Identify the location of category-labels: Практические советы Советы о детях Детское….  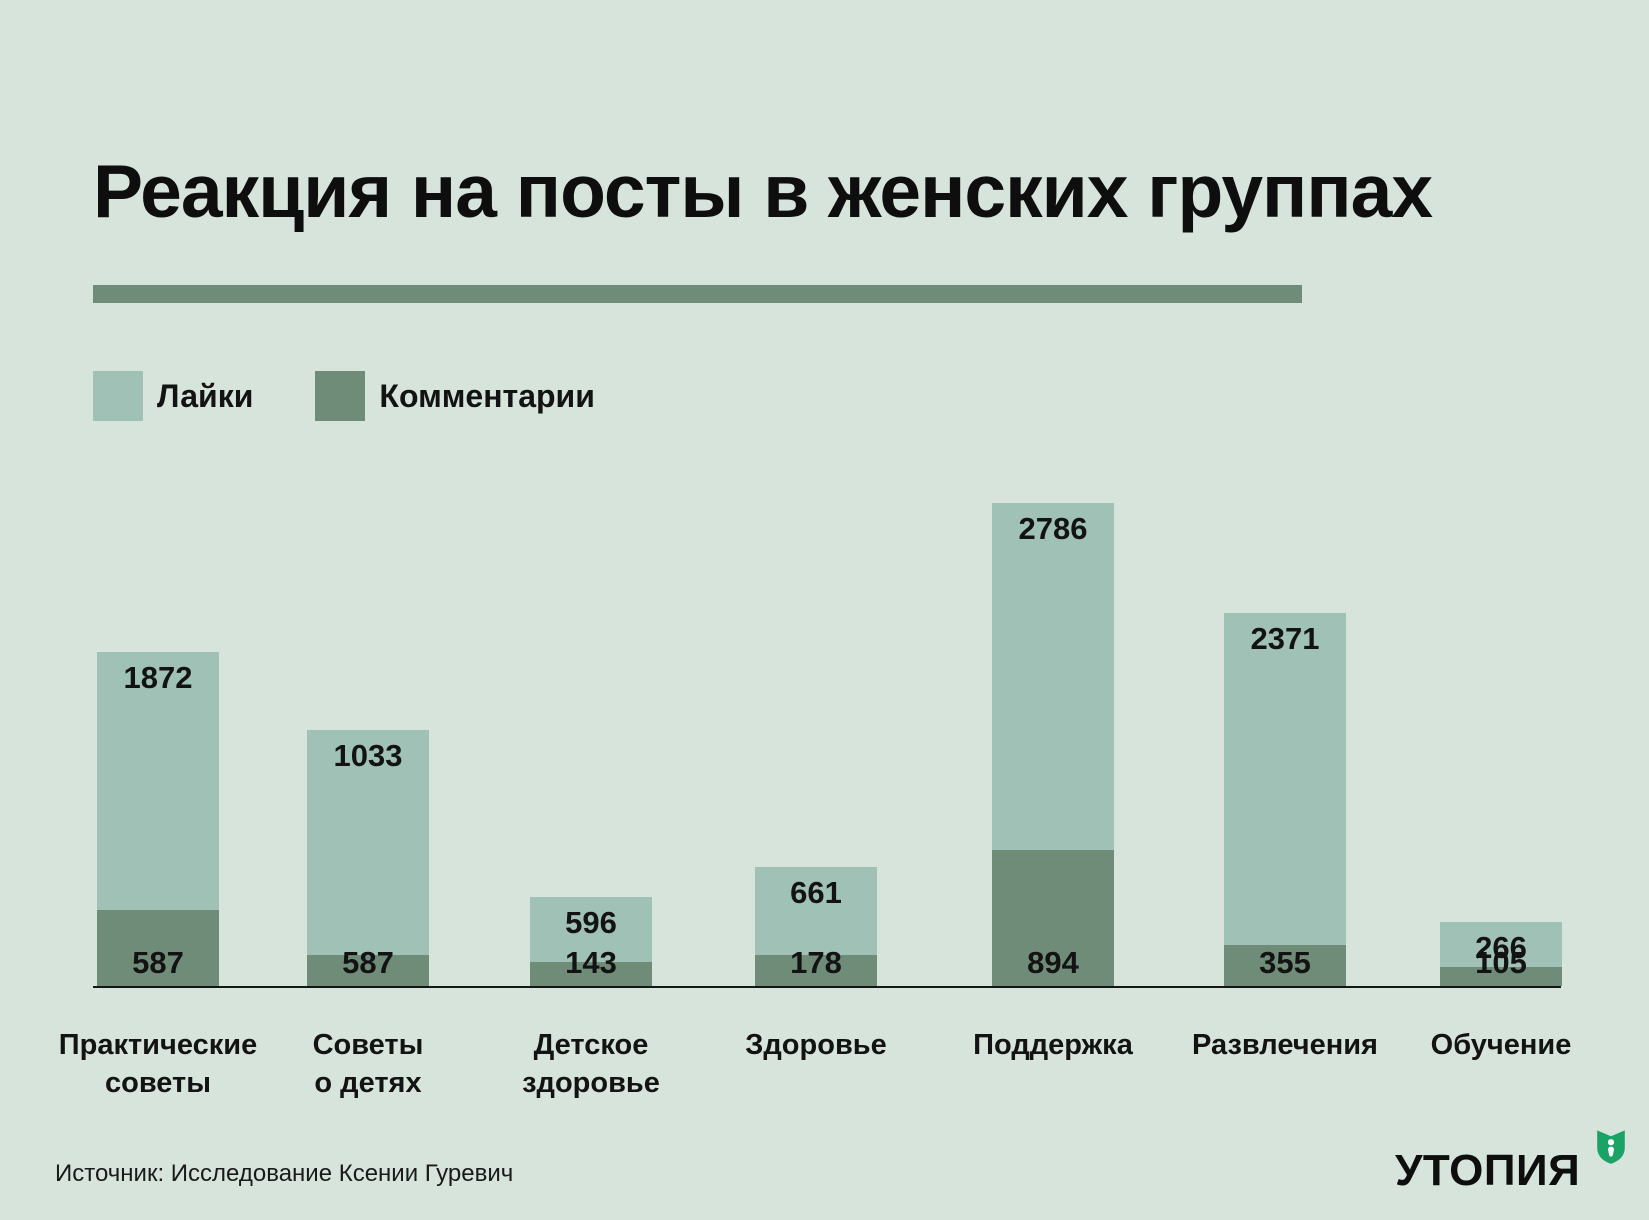
(815, 1074).